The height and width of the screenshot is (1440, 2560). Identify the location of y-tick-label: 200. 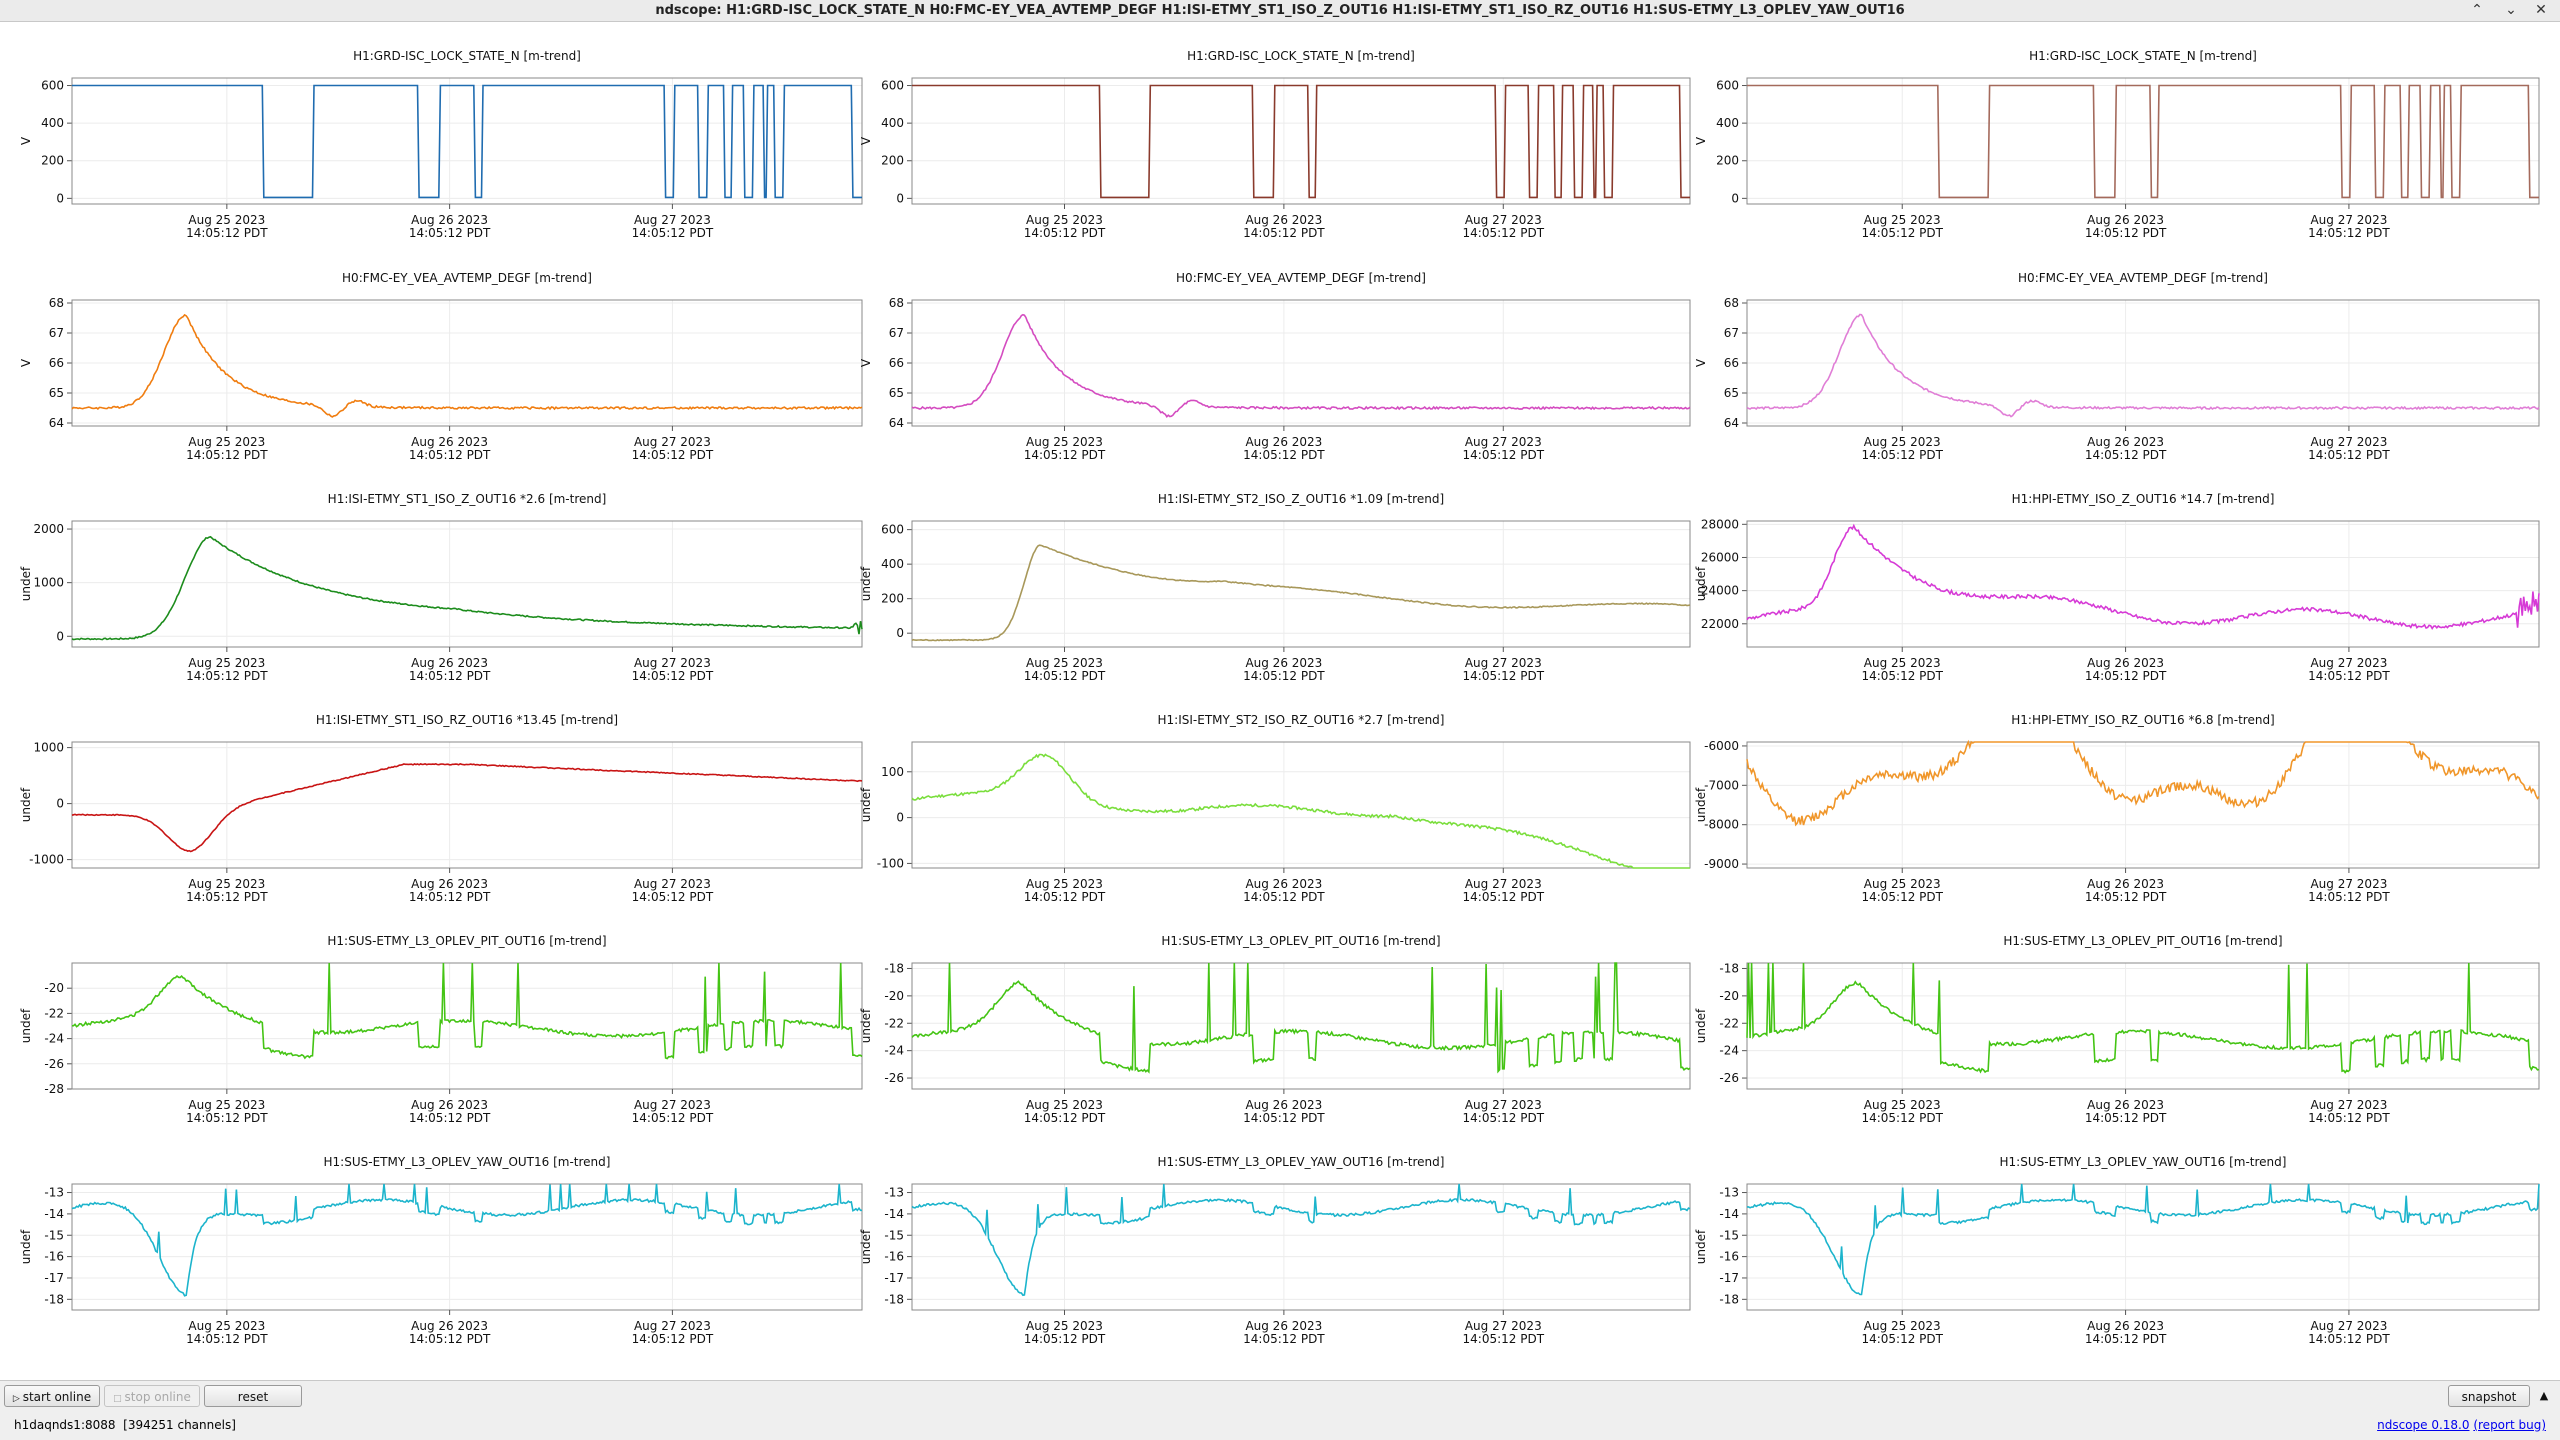
(892, 161).